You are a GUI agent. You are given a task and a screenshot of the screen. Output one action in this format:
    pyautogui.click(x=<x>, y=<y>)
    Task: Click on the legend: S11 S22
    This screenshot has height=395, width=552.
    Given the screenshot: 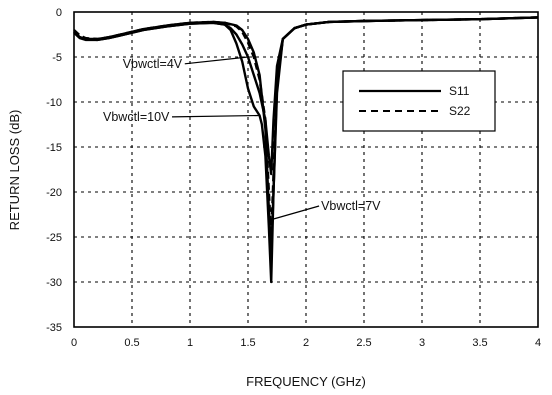 What is the action you would take?
    pyautogui.click(x=419, y=101)
    